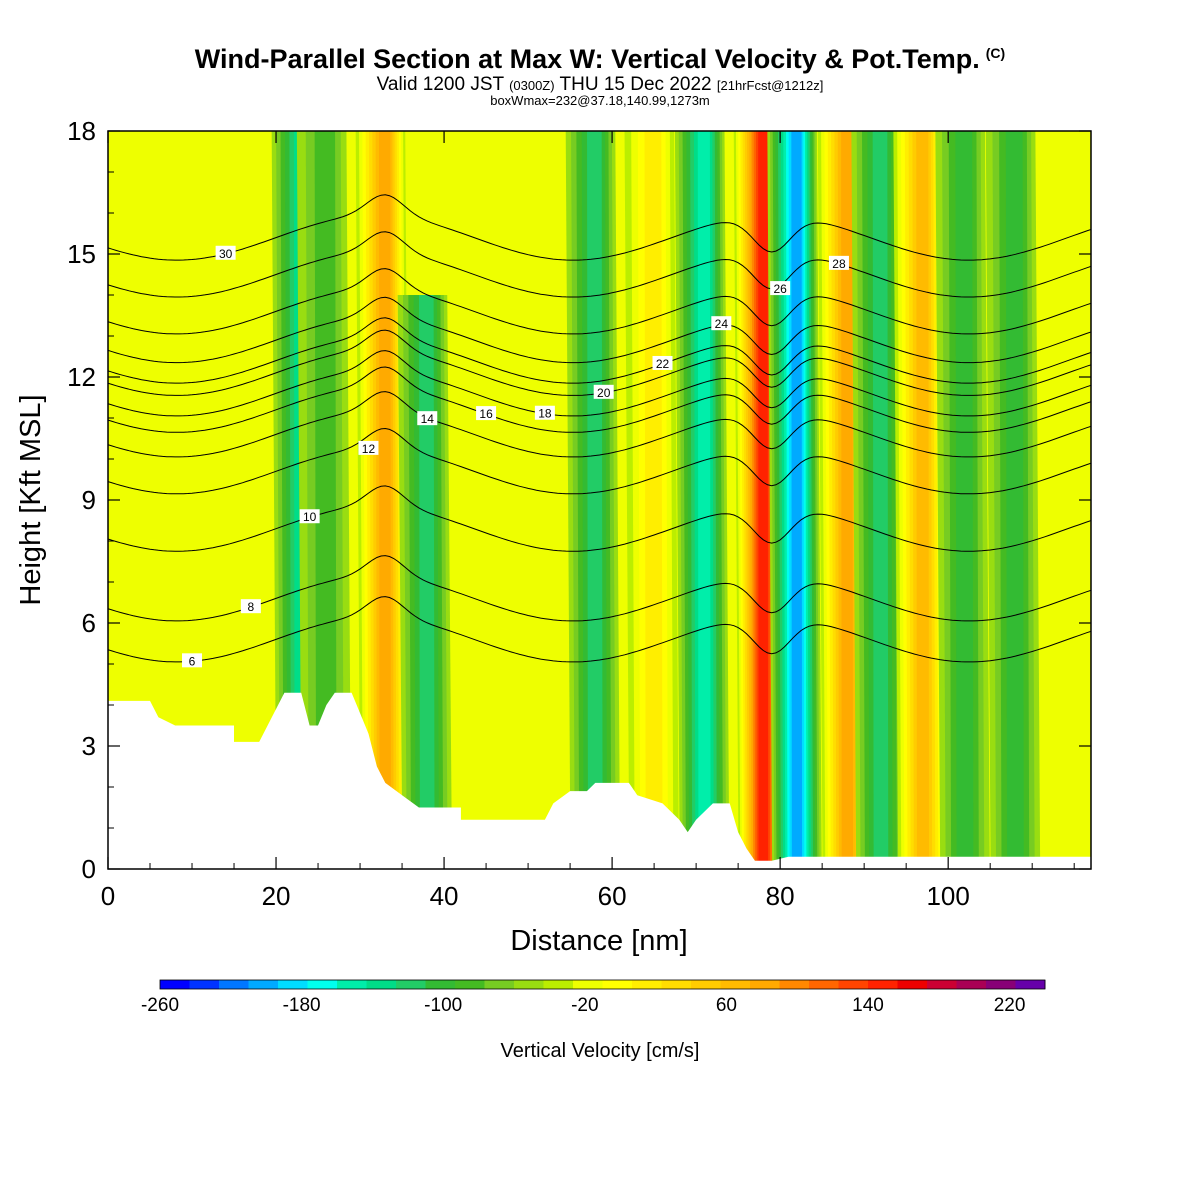 The height and width of the screenshot is (1200, 1200). I want to click on y-tick-label: 0, so click(89, 869).